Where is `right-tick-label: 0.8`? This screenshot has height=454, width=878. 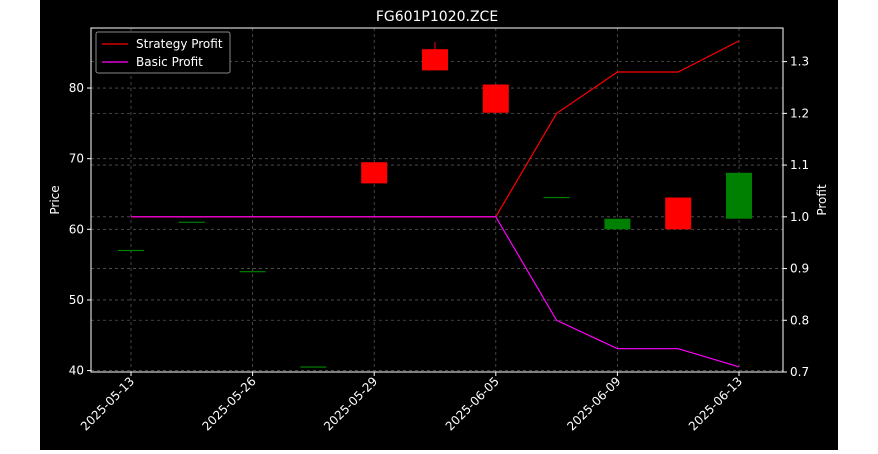
right-tick-label: 0.8 is located at coordinates (799, 320).